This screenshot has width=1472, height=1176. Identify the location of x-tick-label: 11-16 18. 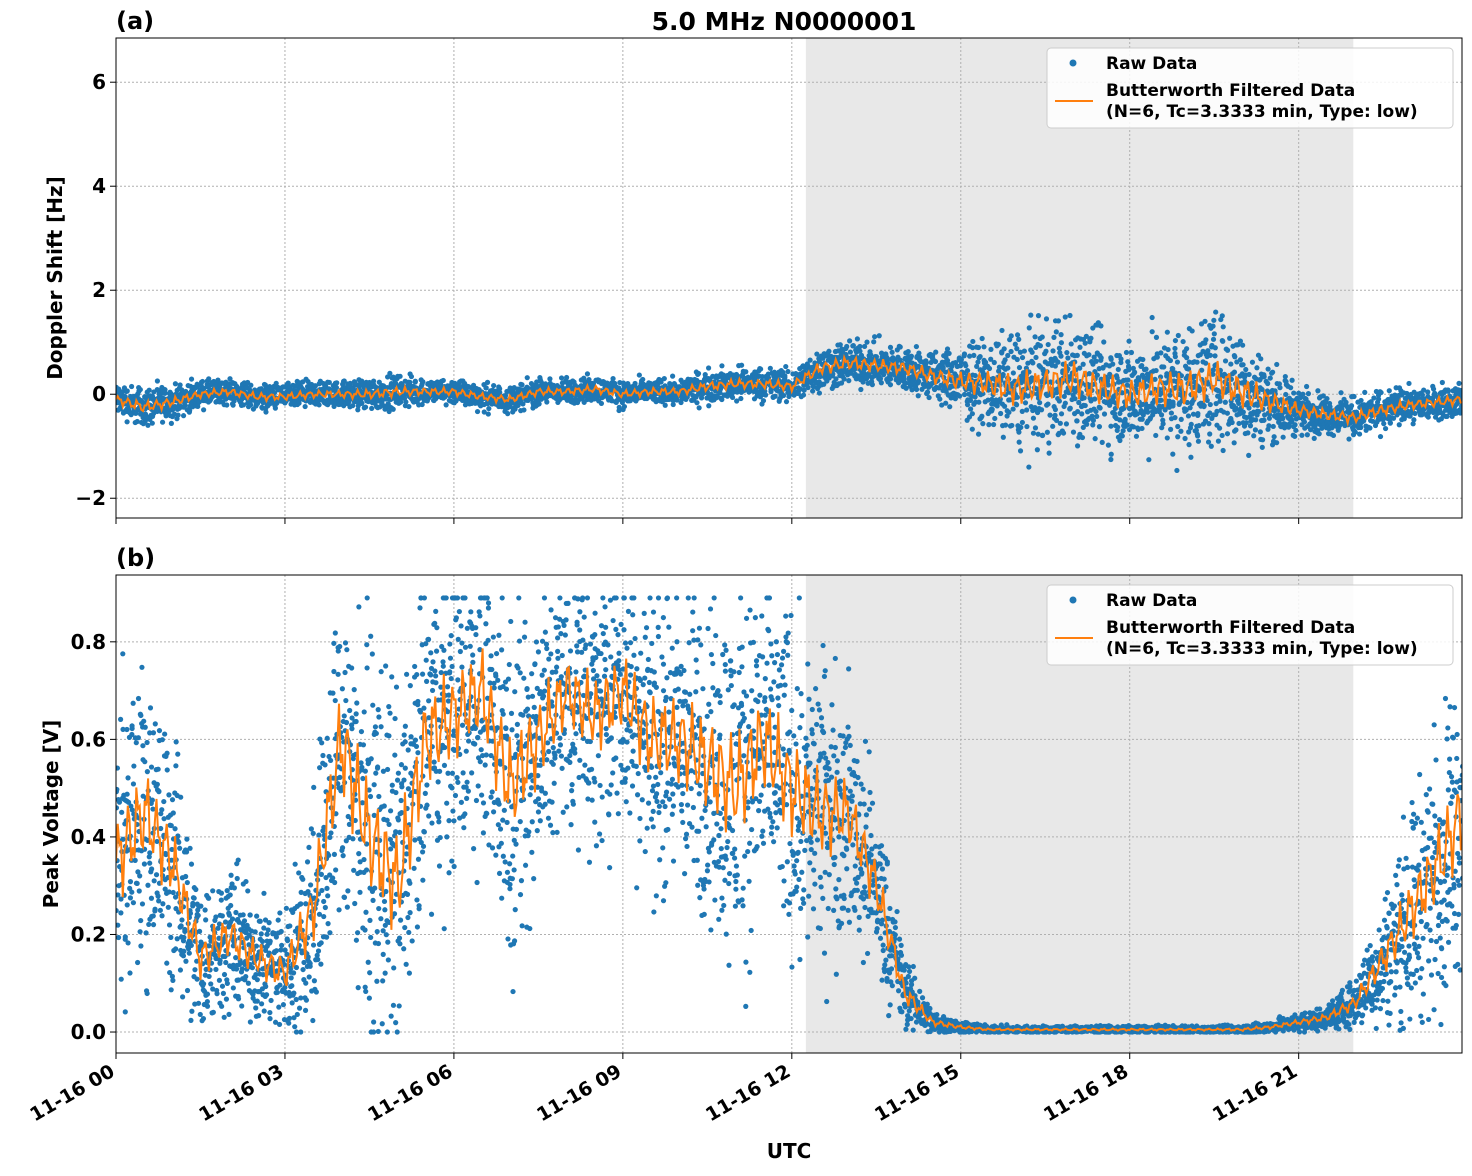
(1086, 1093).